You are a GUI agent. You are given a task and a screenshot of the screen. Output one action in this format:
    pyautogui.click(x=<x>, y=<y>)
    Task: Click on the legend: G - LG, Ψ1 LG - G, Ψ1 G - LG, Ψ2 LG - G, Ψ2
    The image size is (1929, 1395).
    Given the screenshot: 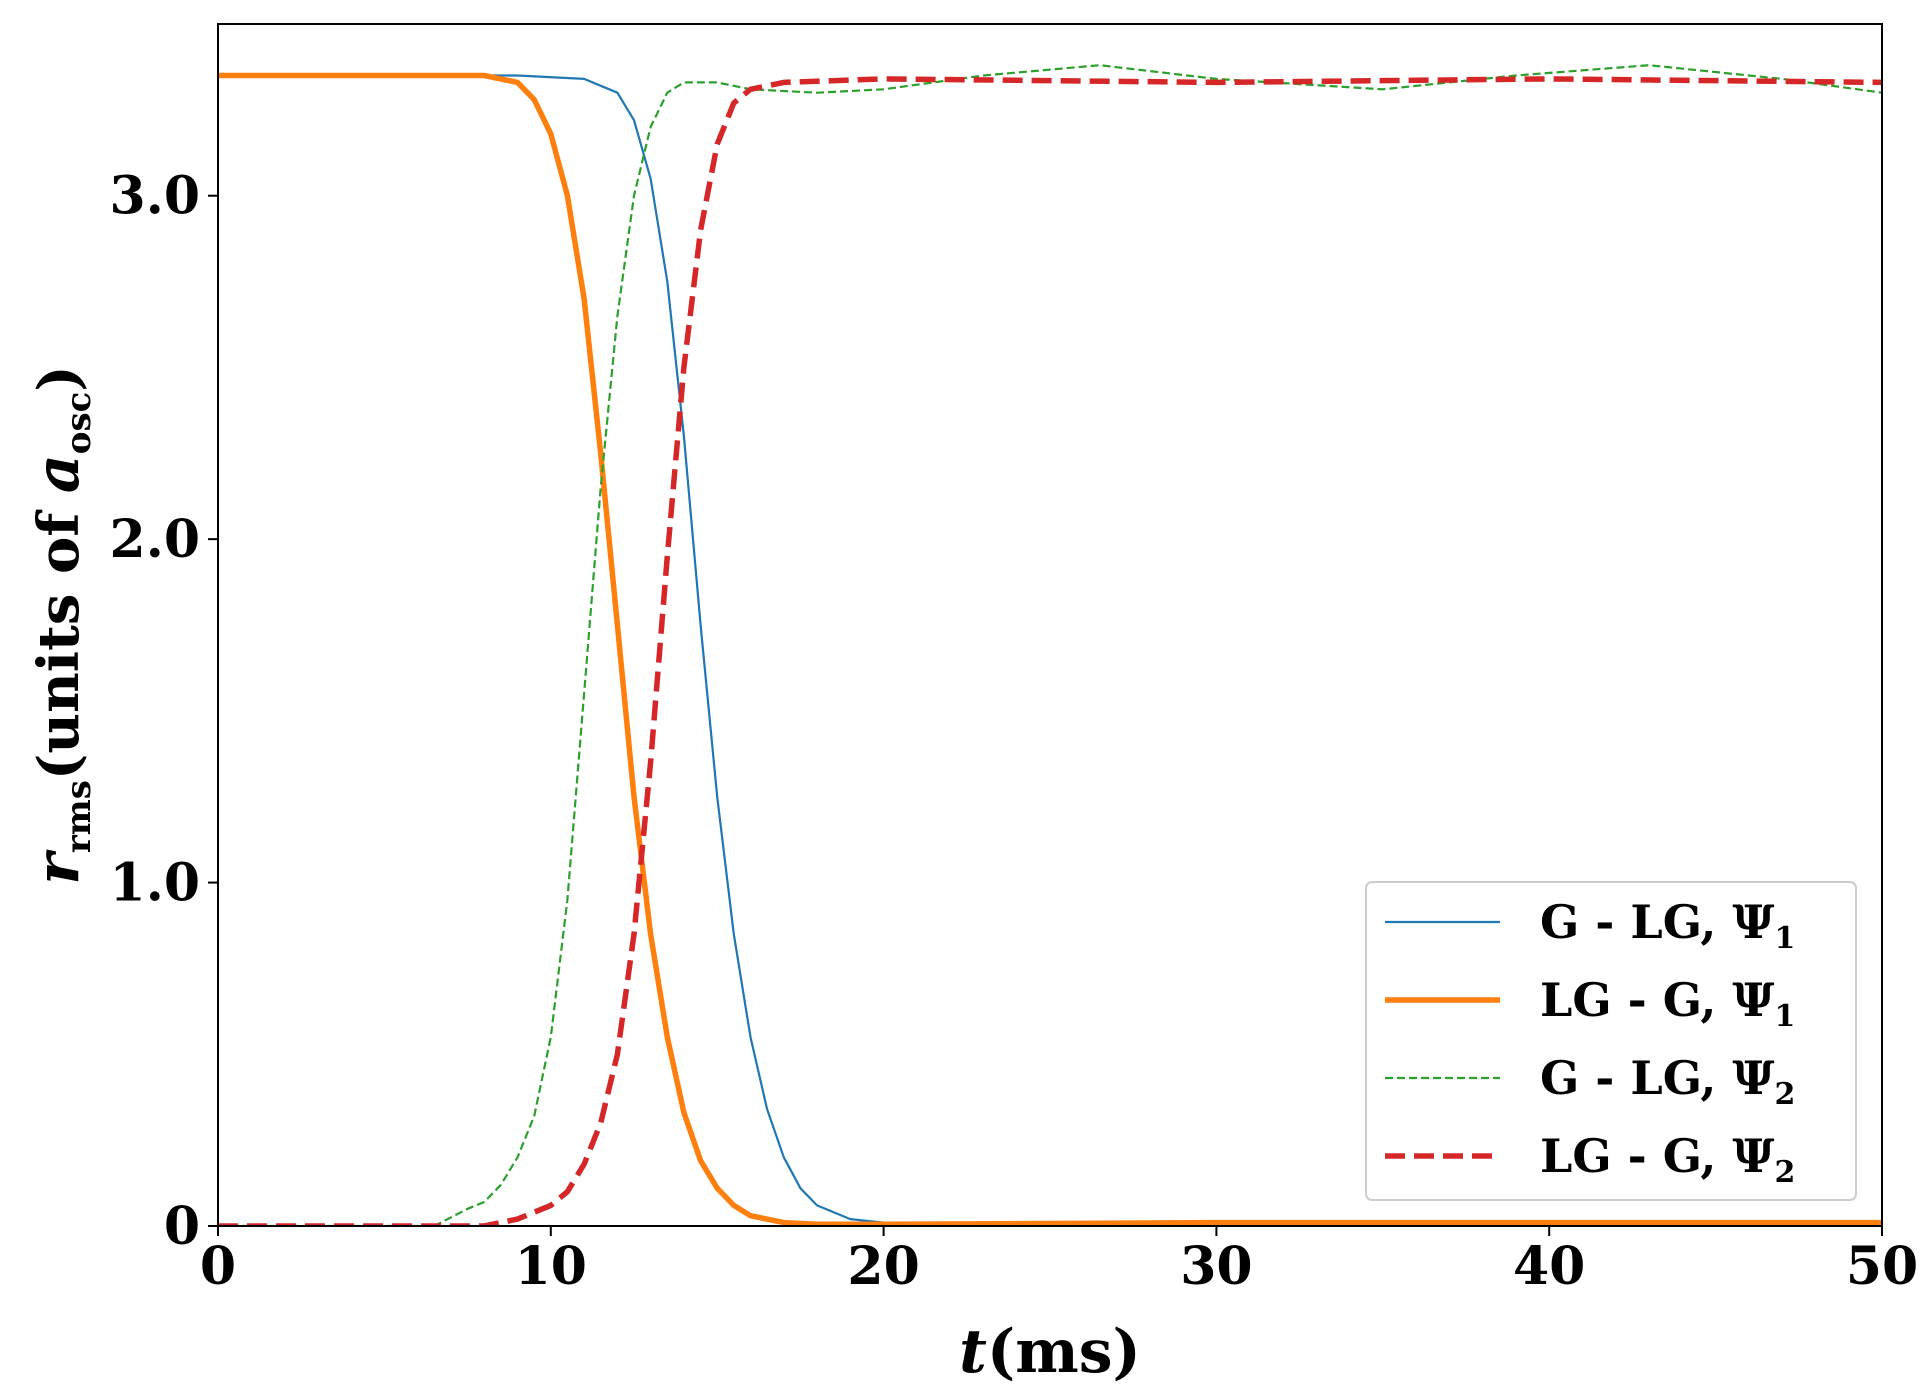 What is the action you would take?
    pyautogui.click(x=1611, y=1041)
    